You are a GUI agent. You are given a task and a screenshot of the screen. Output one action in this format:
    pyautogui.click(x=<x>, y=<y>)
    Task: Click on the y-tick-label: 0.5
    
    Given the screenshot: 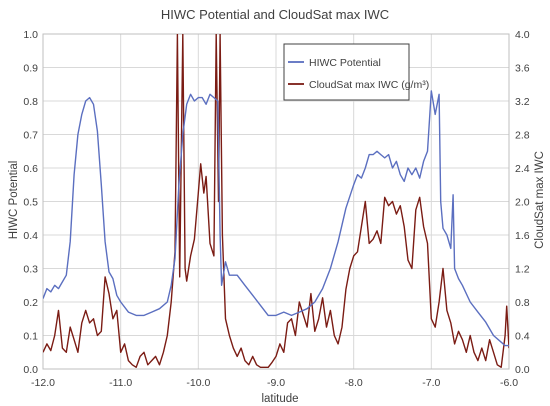 What is the action you would take?
    pyautogui.click(x=30, y=203)
    